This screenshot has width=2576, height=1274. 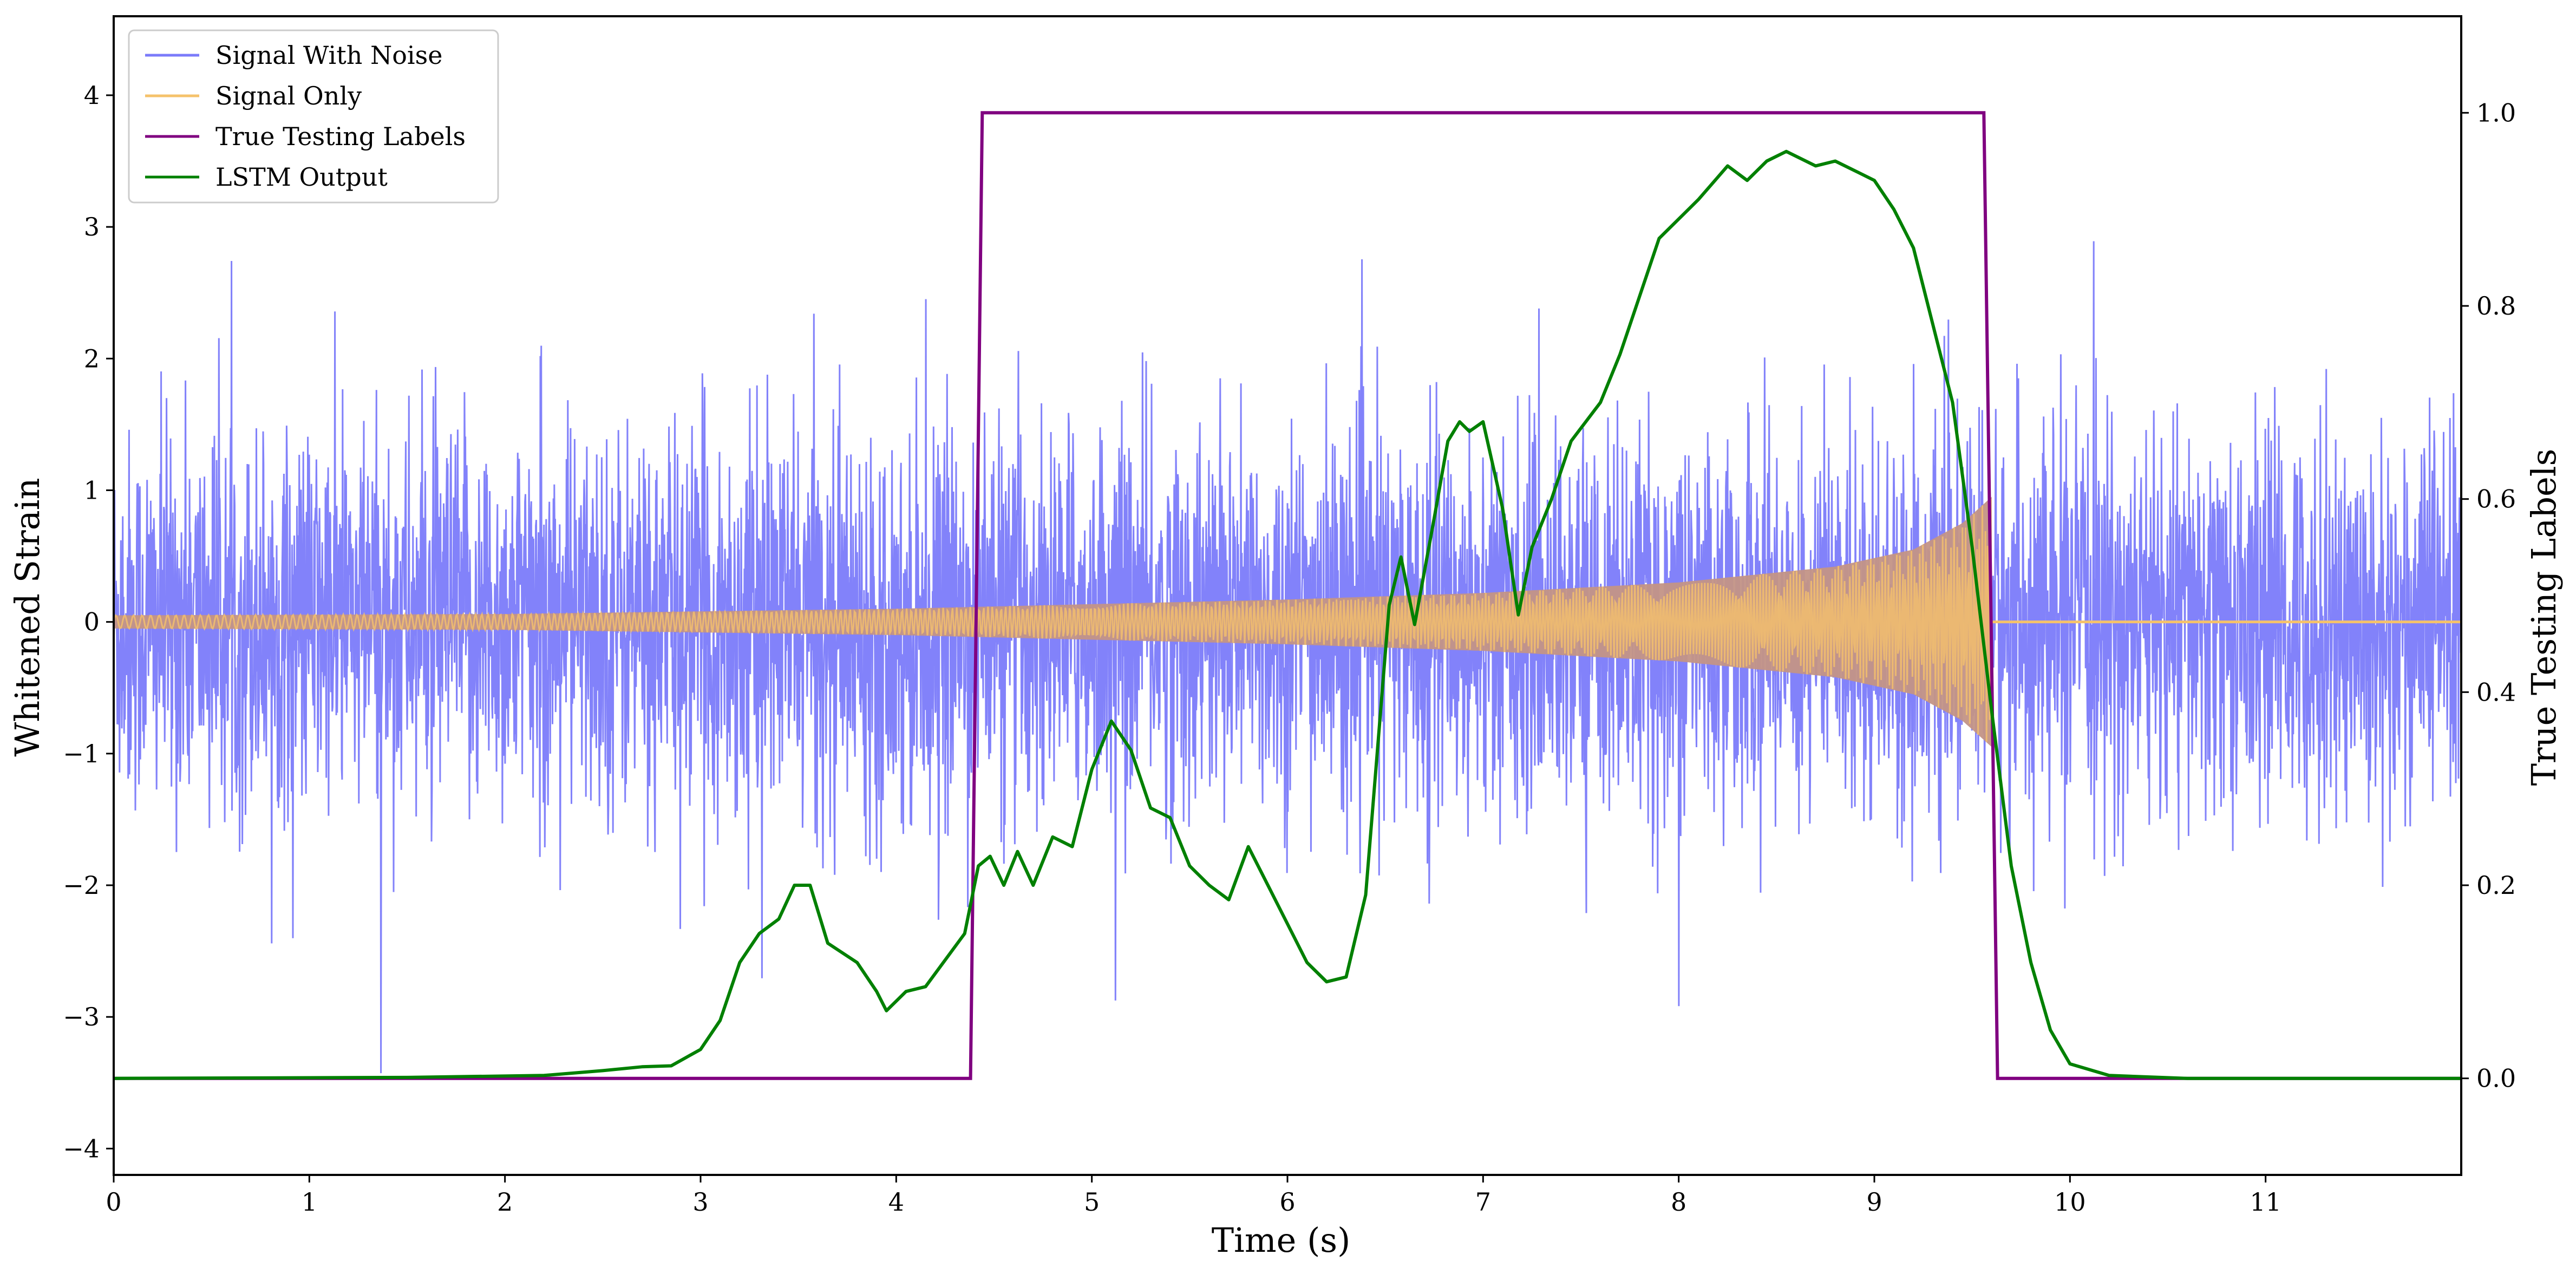 What do you see at coordinates (92, 226) in the screenshot?
I see `y-tick-label: 3` at bounding box center [92, 226].